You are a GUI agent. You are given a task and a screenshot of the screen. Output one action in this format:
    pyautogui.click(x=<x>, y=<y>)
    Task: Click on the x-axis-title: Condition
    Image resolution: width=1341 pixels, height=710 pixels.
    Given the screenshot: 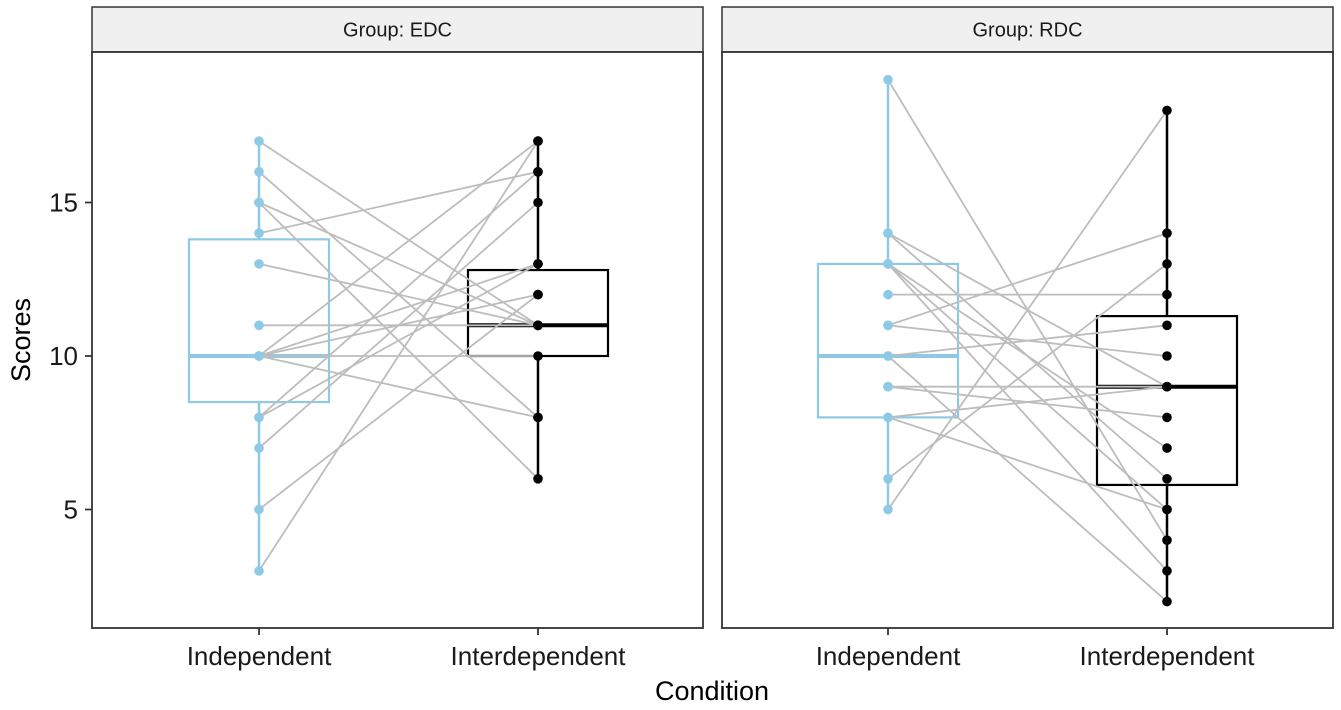 What is the action you would take?
    pyautogui.click(x=712, y=690)
    